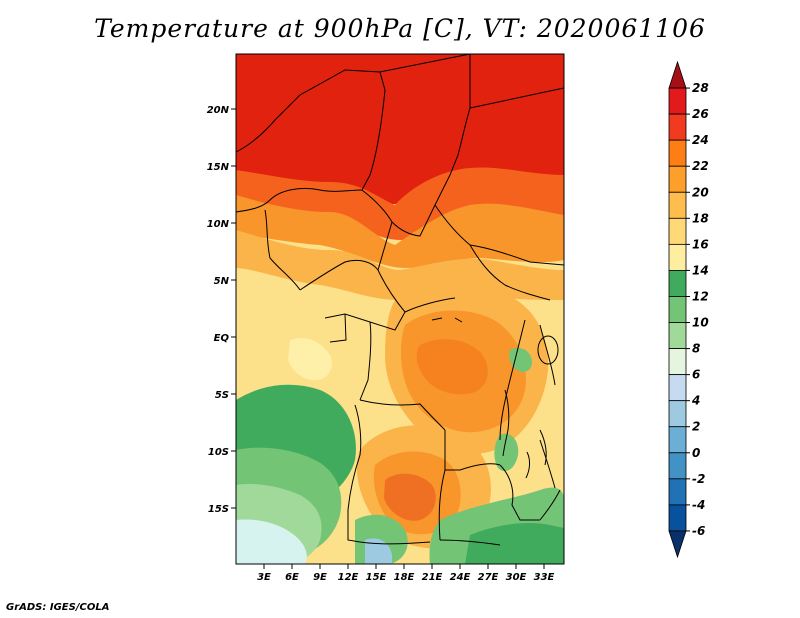 This screenshot has width=800, height=618. What do you see at coordinates (292, 577) in the screenshot?
I see `lon-label-6e: 6E` at bounding box center [292, 577].